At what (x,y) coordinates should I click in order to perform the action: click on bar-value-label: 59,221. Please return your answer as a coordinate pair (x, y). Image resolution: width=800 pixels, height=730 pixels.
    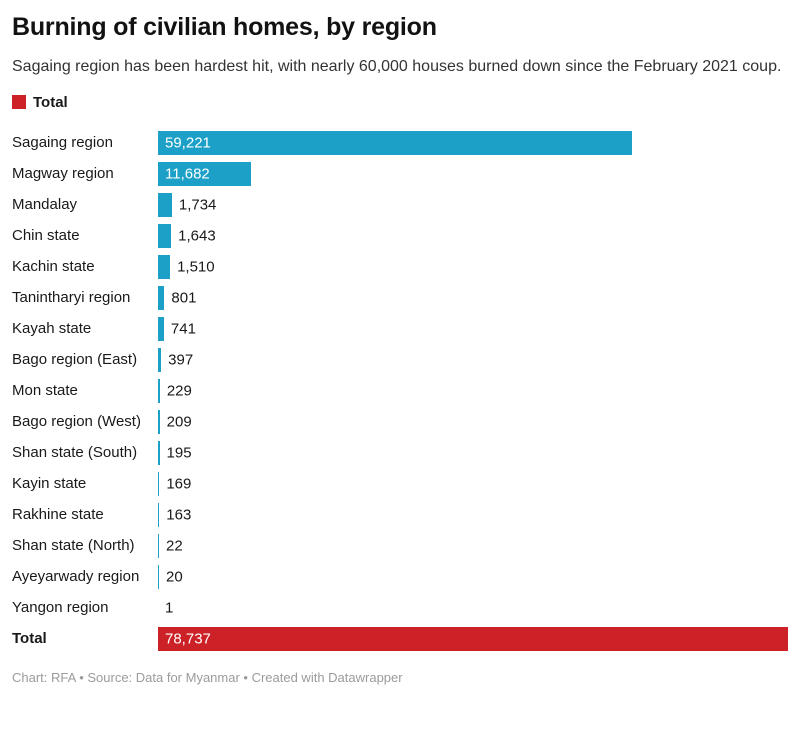
    Looking at the image, I should click on (188, 142).